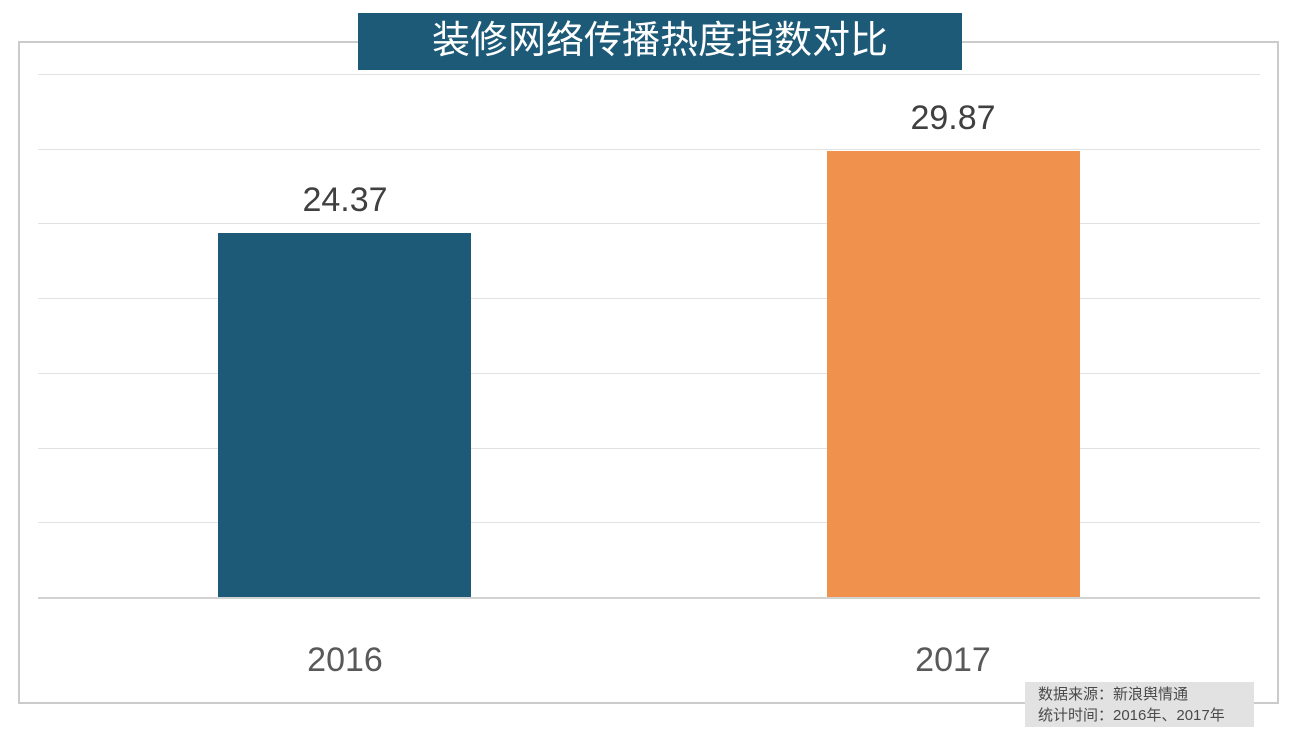  I want to click on source-note: 数据来源：新浪舆情通 统计时间：2016年、2017年, so click(1139, 704).